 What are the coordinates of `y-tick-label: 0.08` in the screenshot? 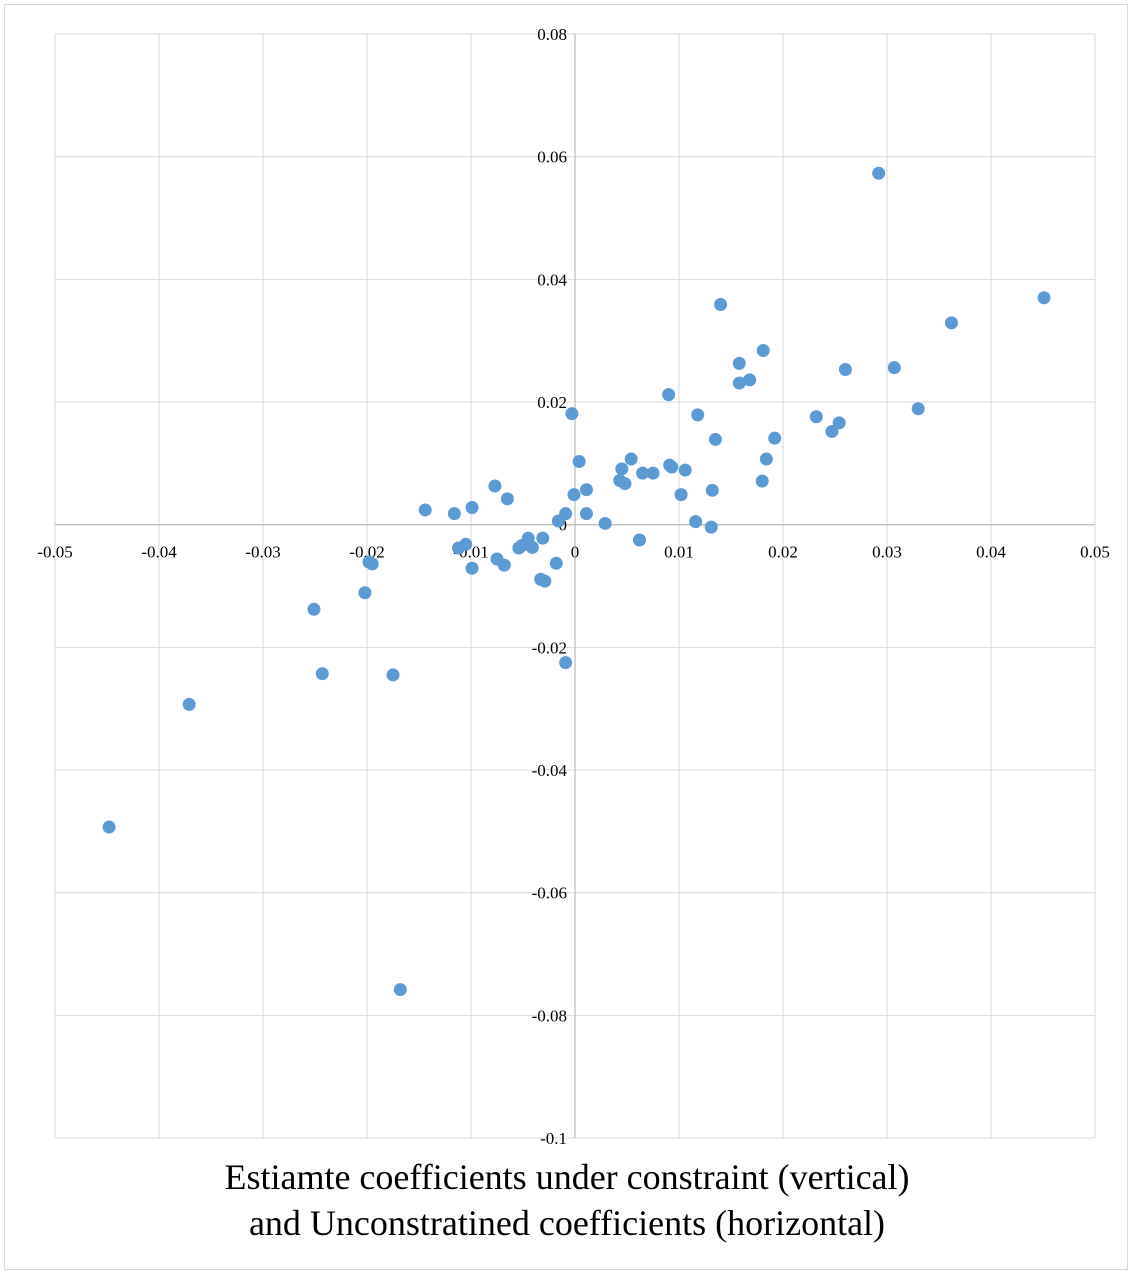 It's located at (552, 34).